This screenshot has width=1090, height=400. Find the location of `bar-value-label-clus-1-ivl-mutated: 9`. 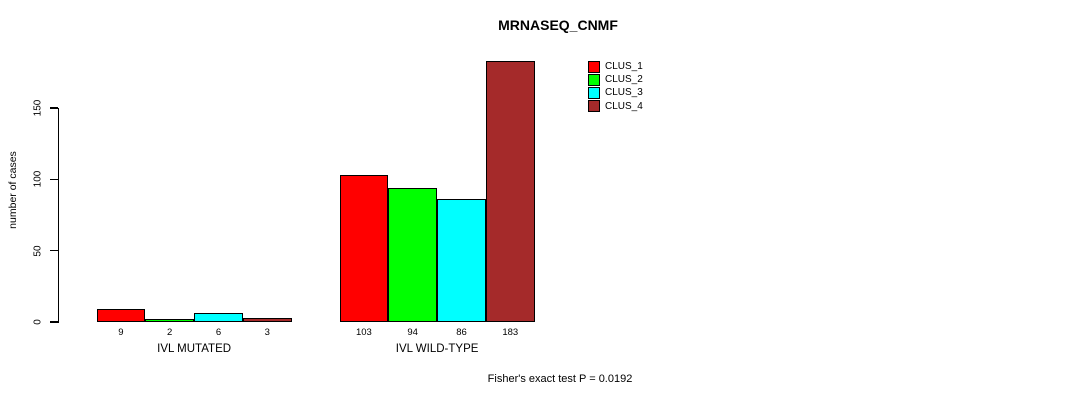

bar-value-label-clus-1-ivl-mutated: 9 is located at coordinates (121, 332).